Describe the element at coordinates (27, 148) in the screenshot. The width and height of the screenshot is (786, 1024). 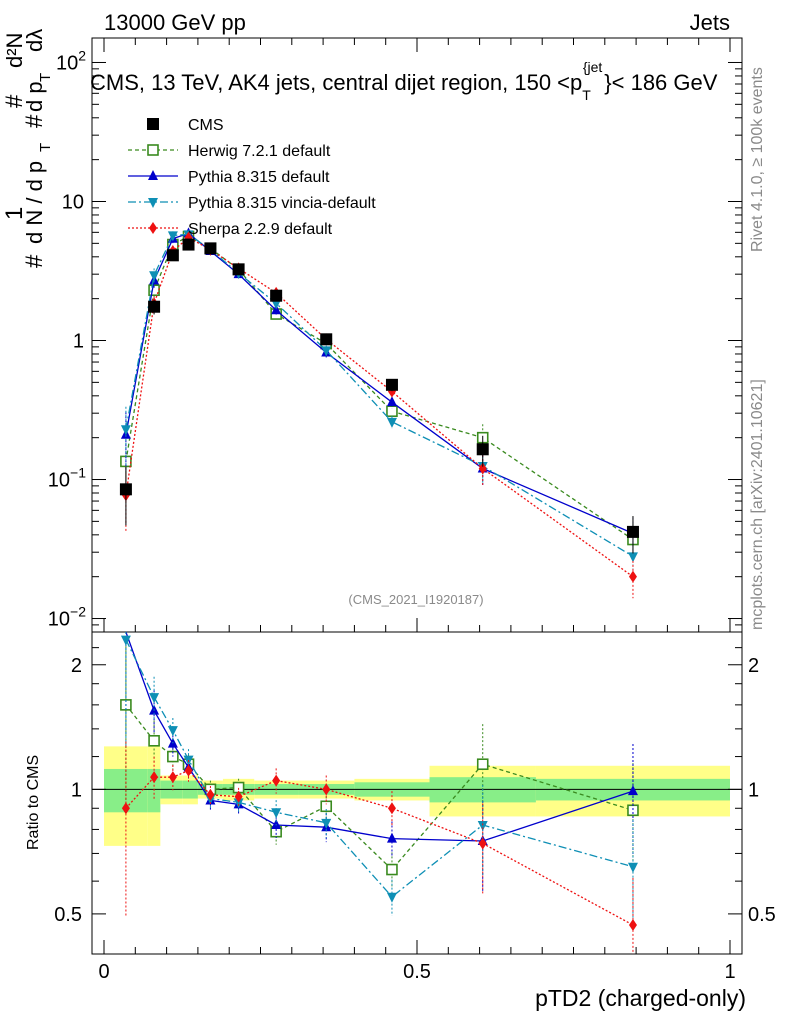
I see `y-axis-label: # d N / d p T 1 # d p T # d²N dλ` at that location.